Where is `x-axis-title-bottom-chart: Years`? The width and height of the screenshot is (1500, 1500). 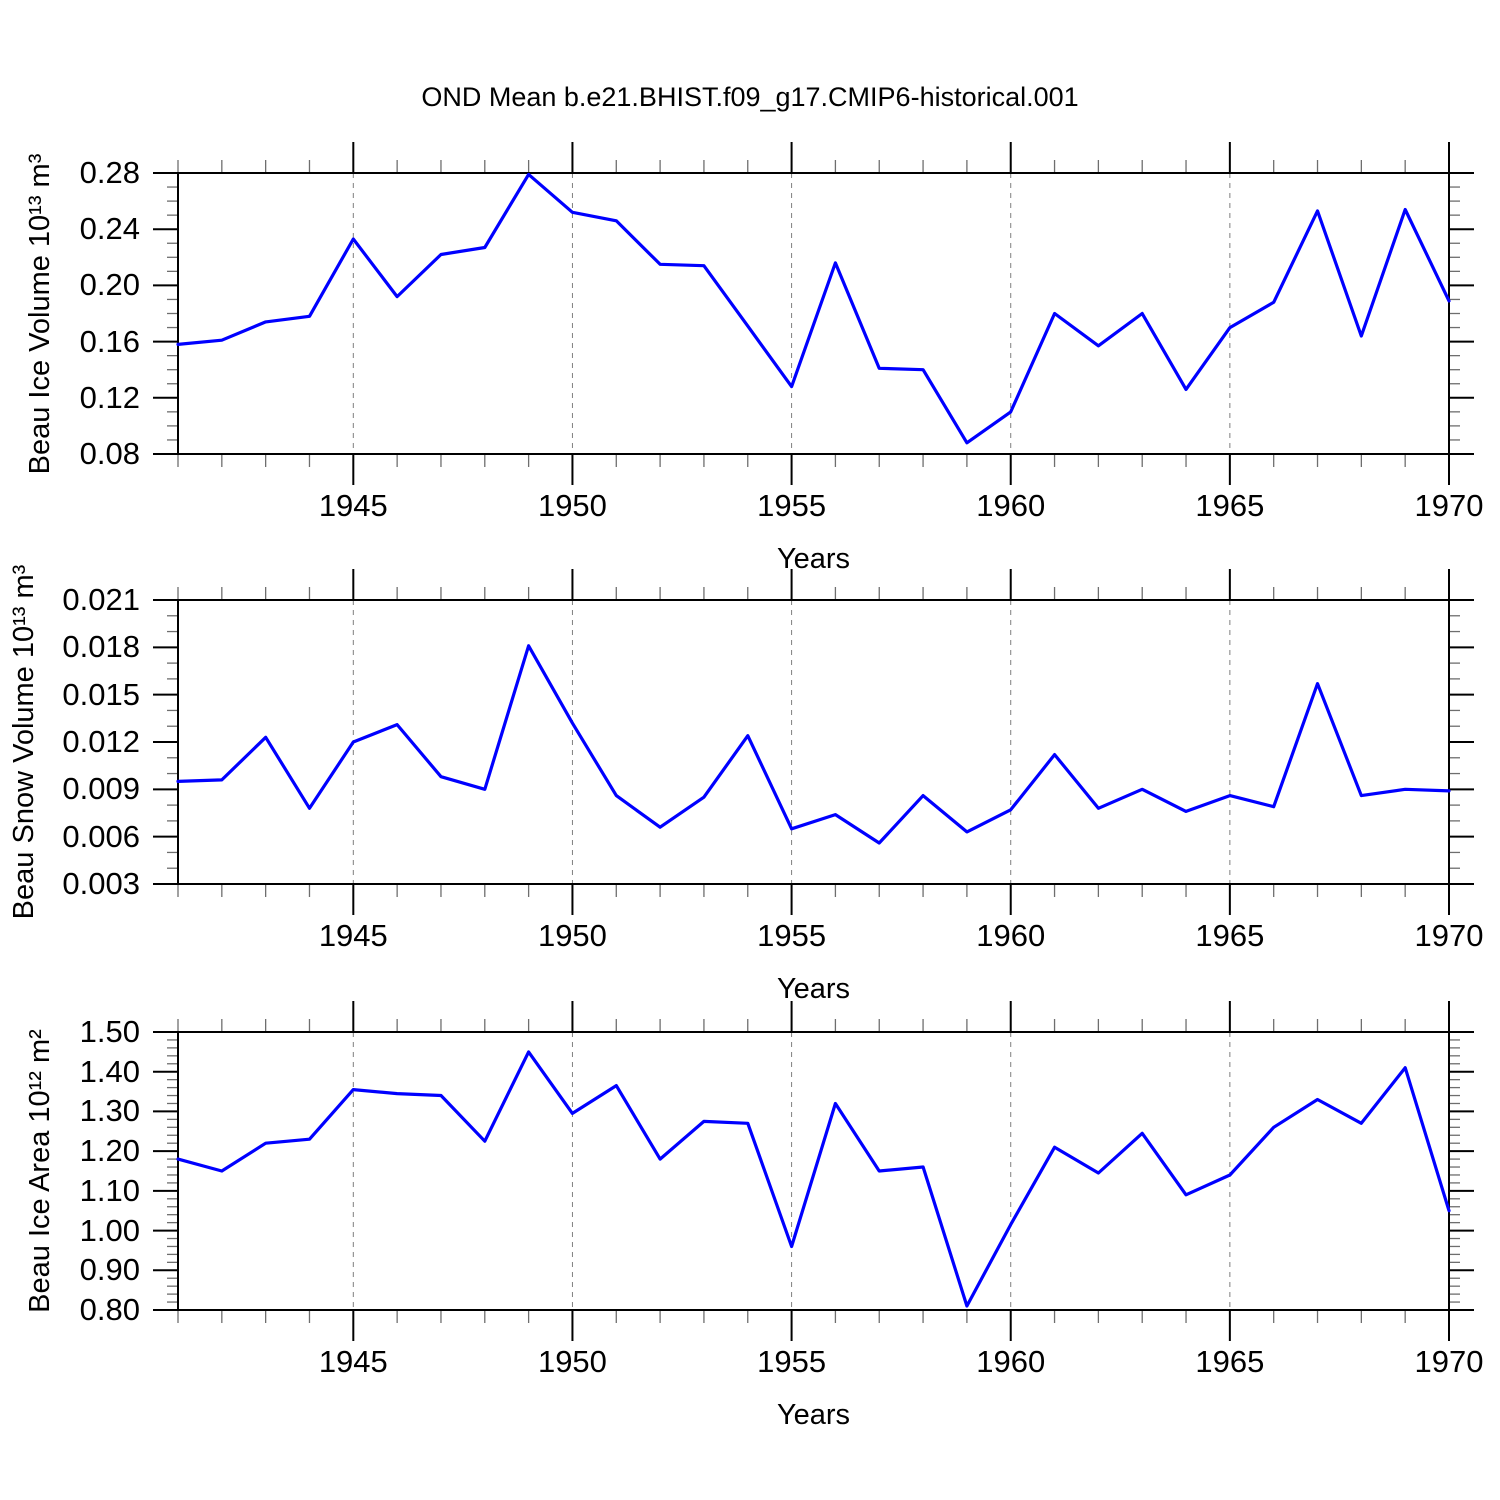 x-axis-title-bottom-chart: Years is located at coordinates (813, 1415).